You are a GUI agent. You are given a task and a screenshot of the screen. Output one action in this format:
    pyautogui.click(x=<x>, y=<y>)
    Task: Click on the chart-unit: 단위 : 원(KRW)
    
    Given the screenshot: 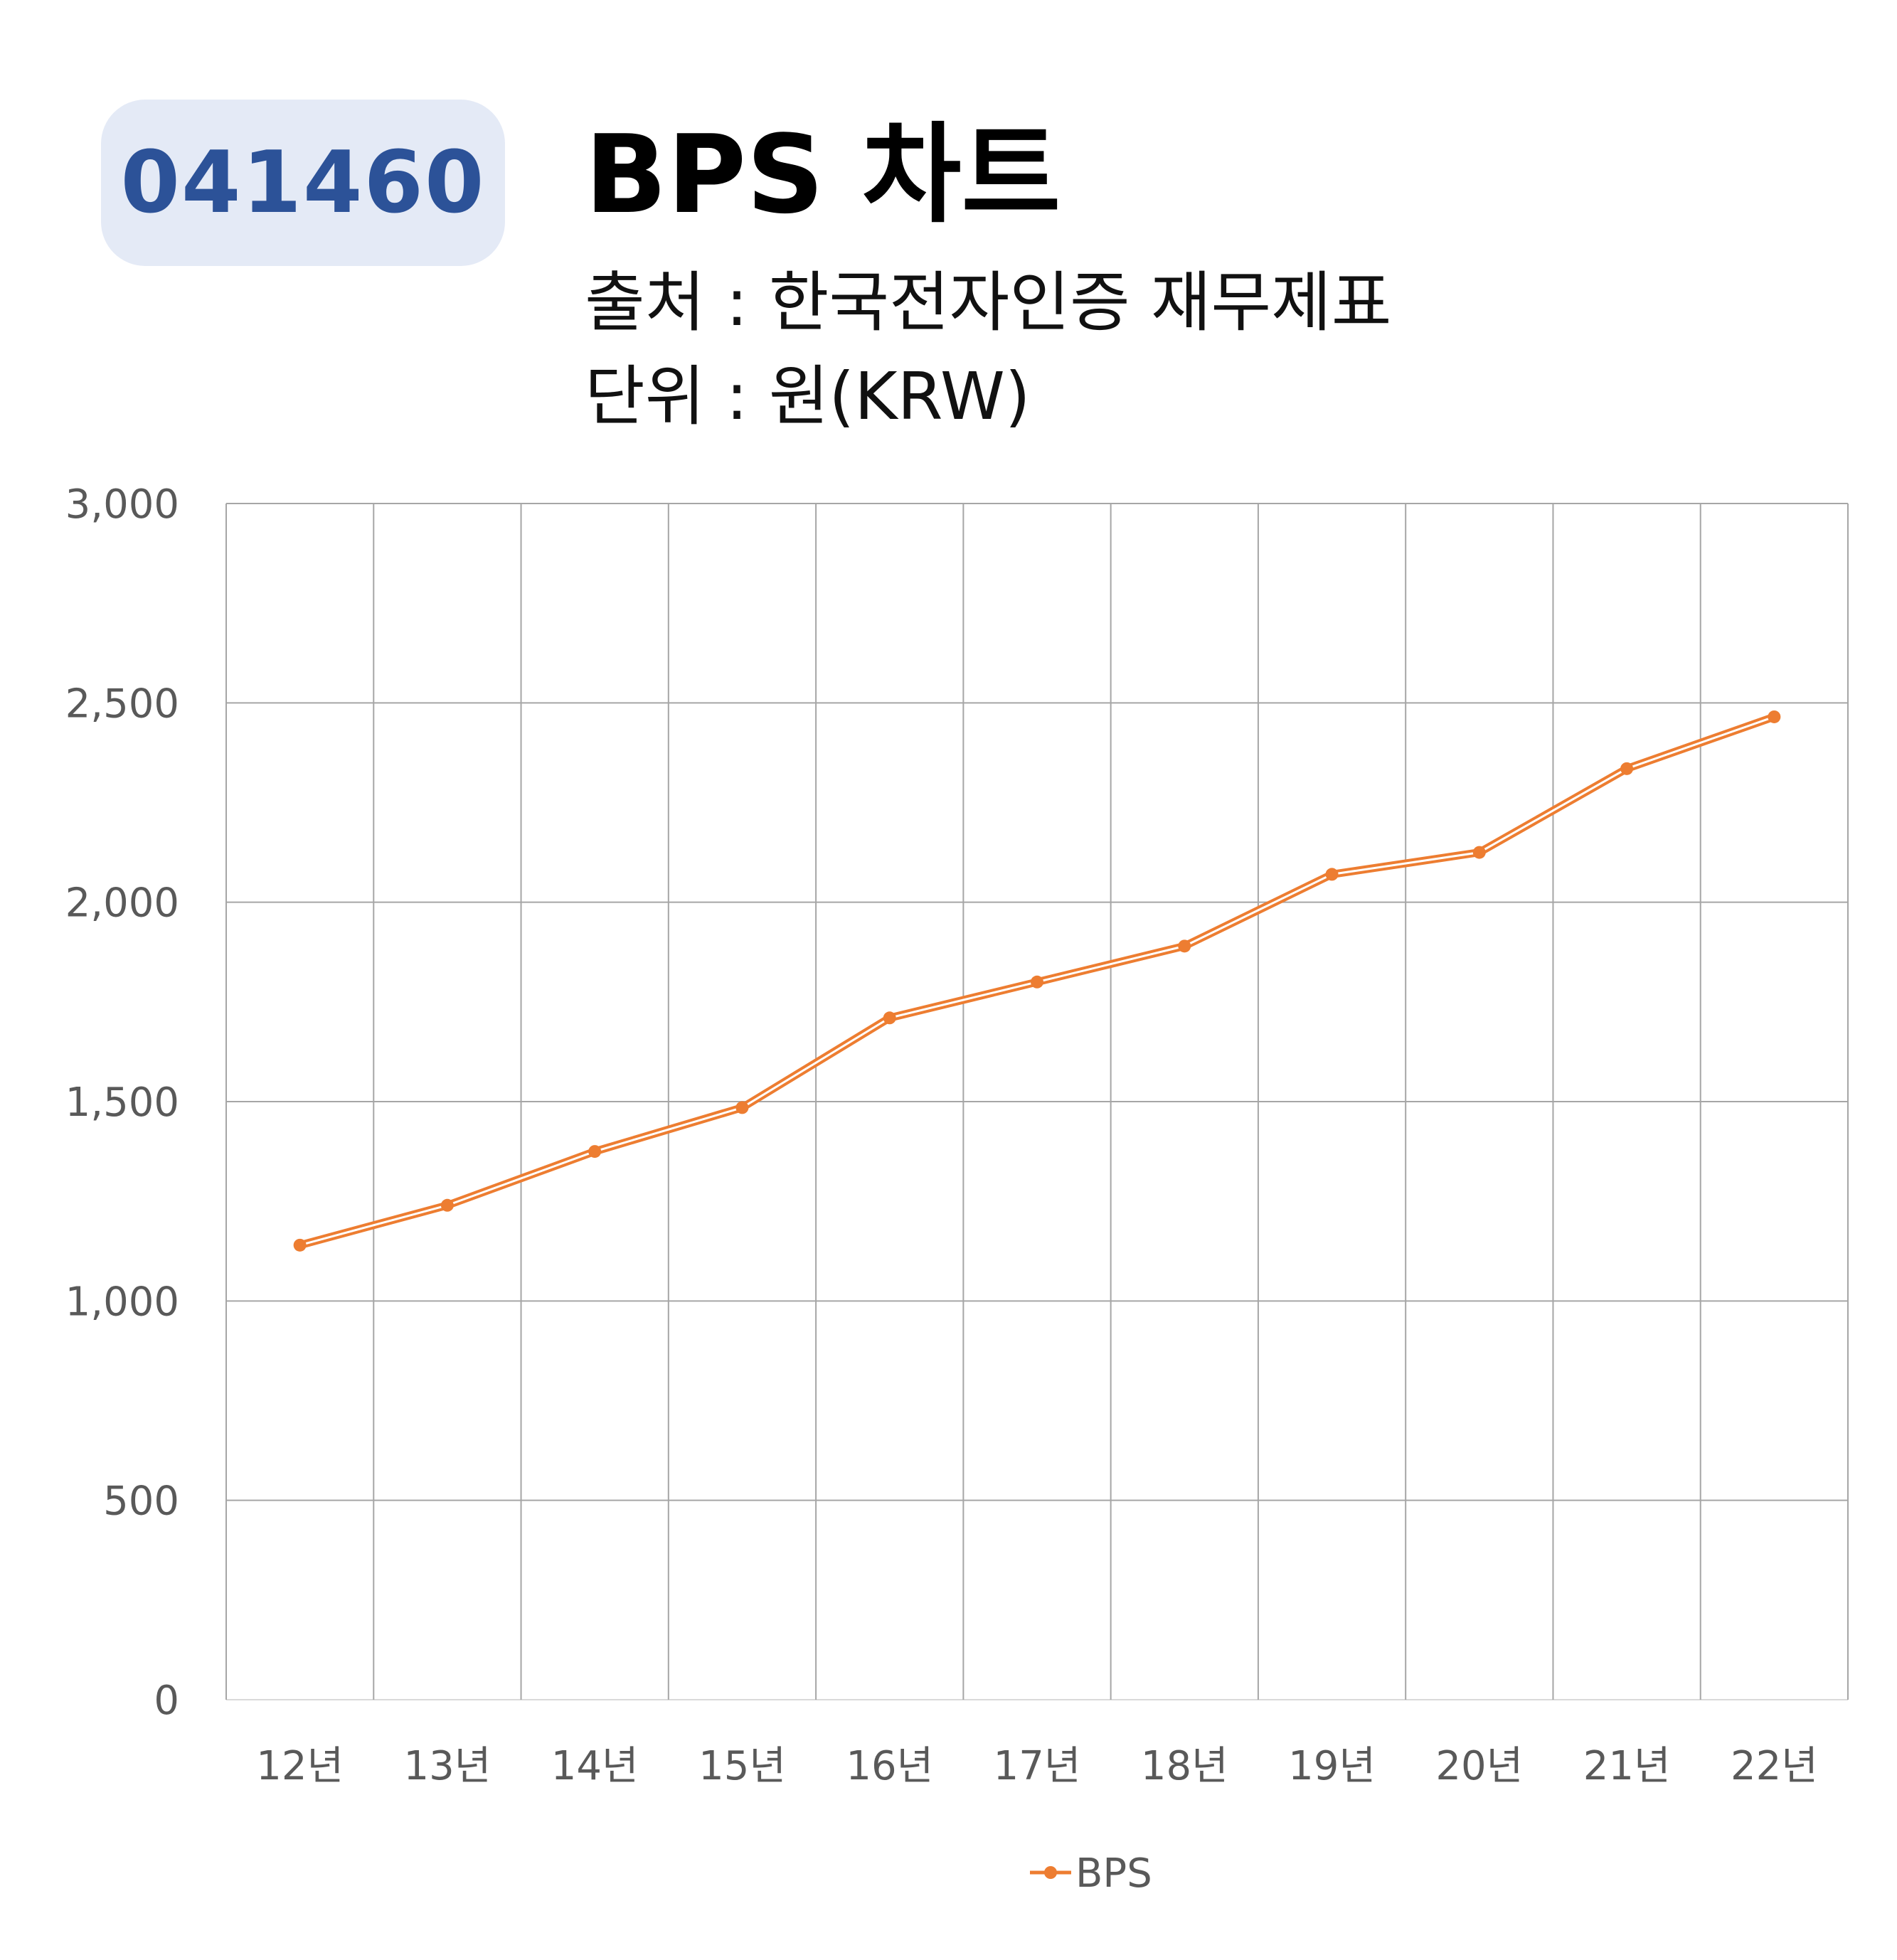 What is the action you would take?
    pyautogui.click(x=808, y=396)
    